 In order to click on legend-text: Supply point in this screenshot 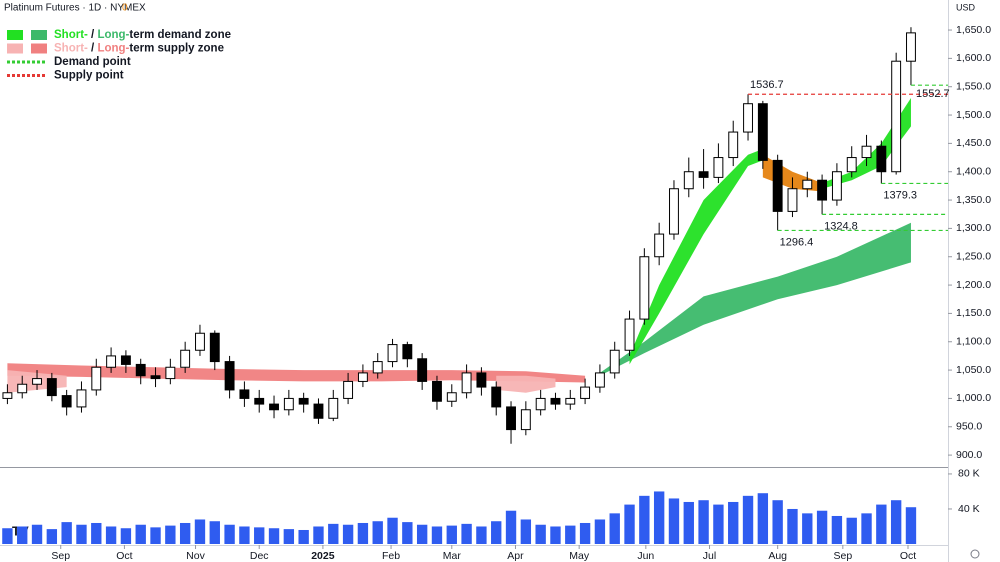, I will do `click(89, 76)`.